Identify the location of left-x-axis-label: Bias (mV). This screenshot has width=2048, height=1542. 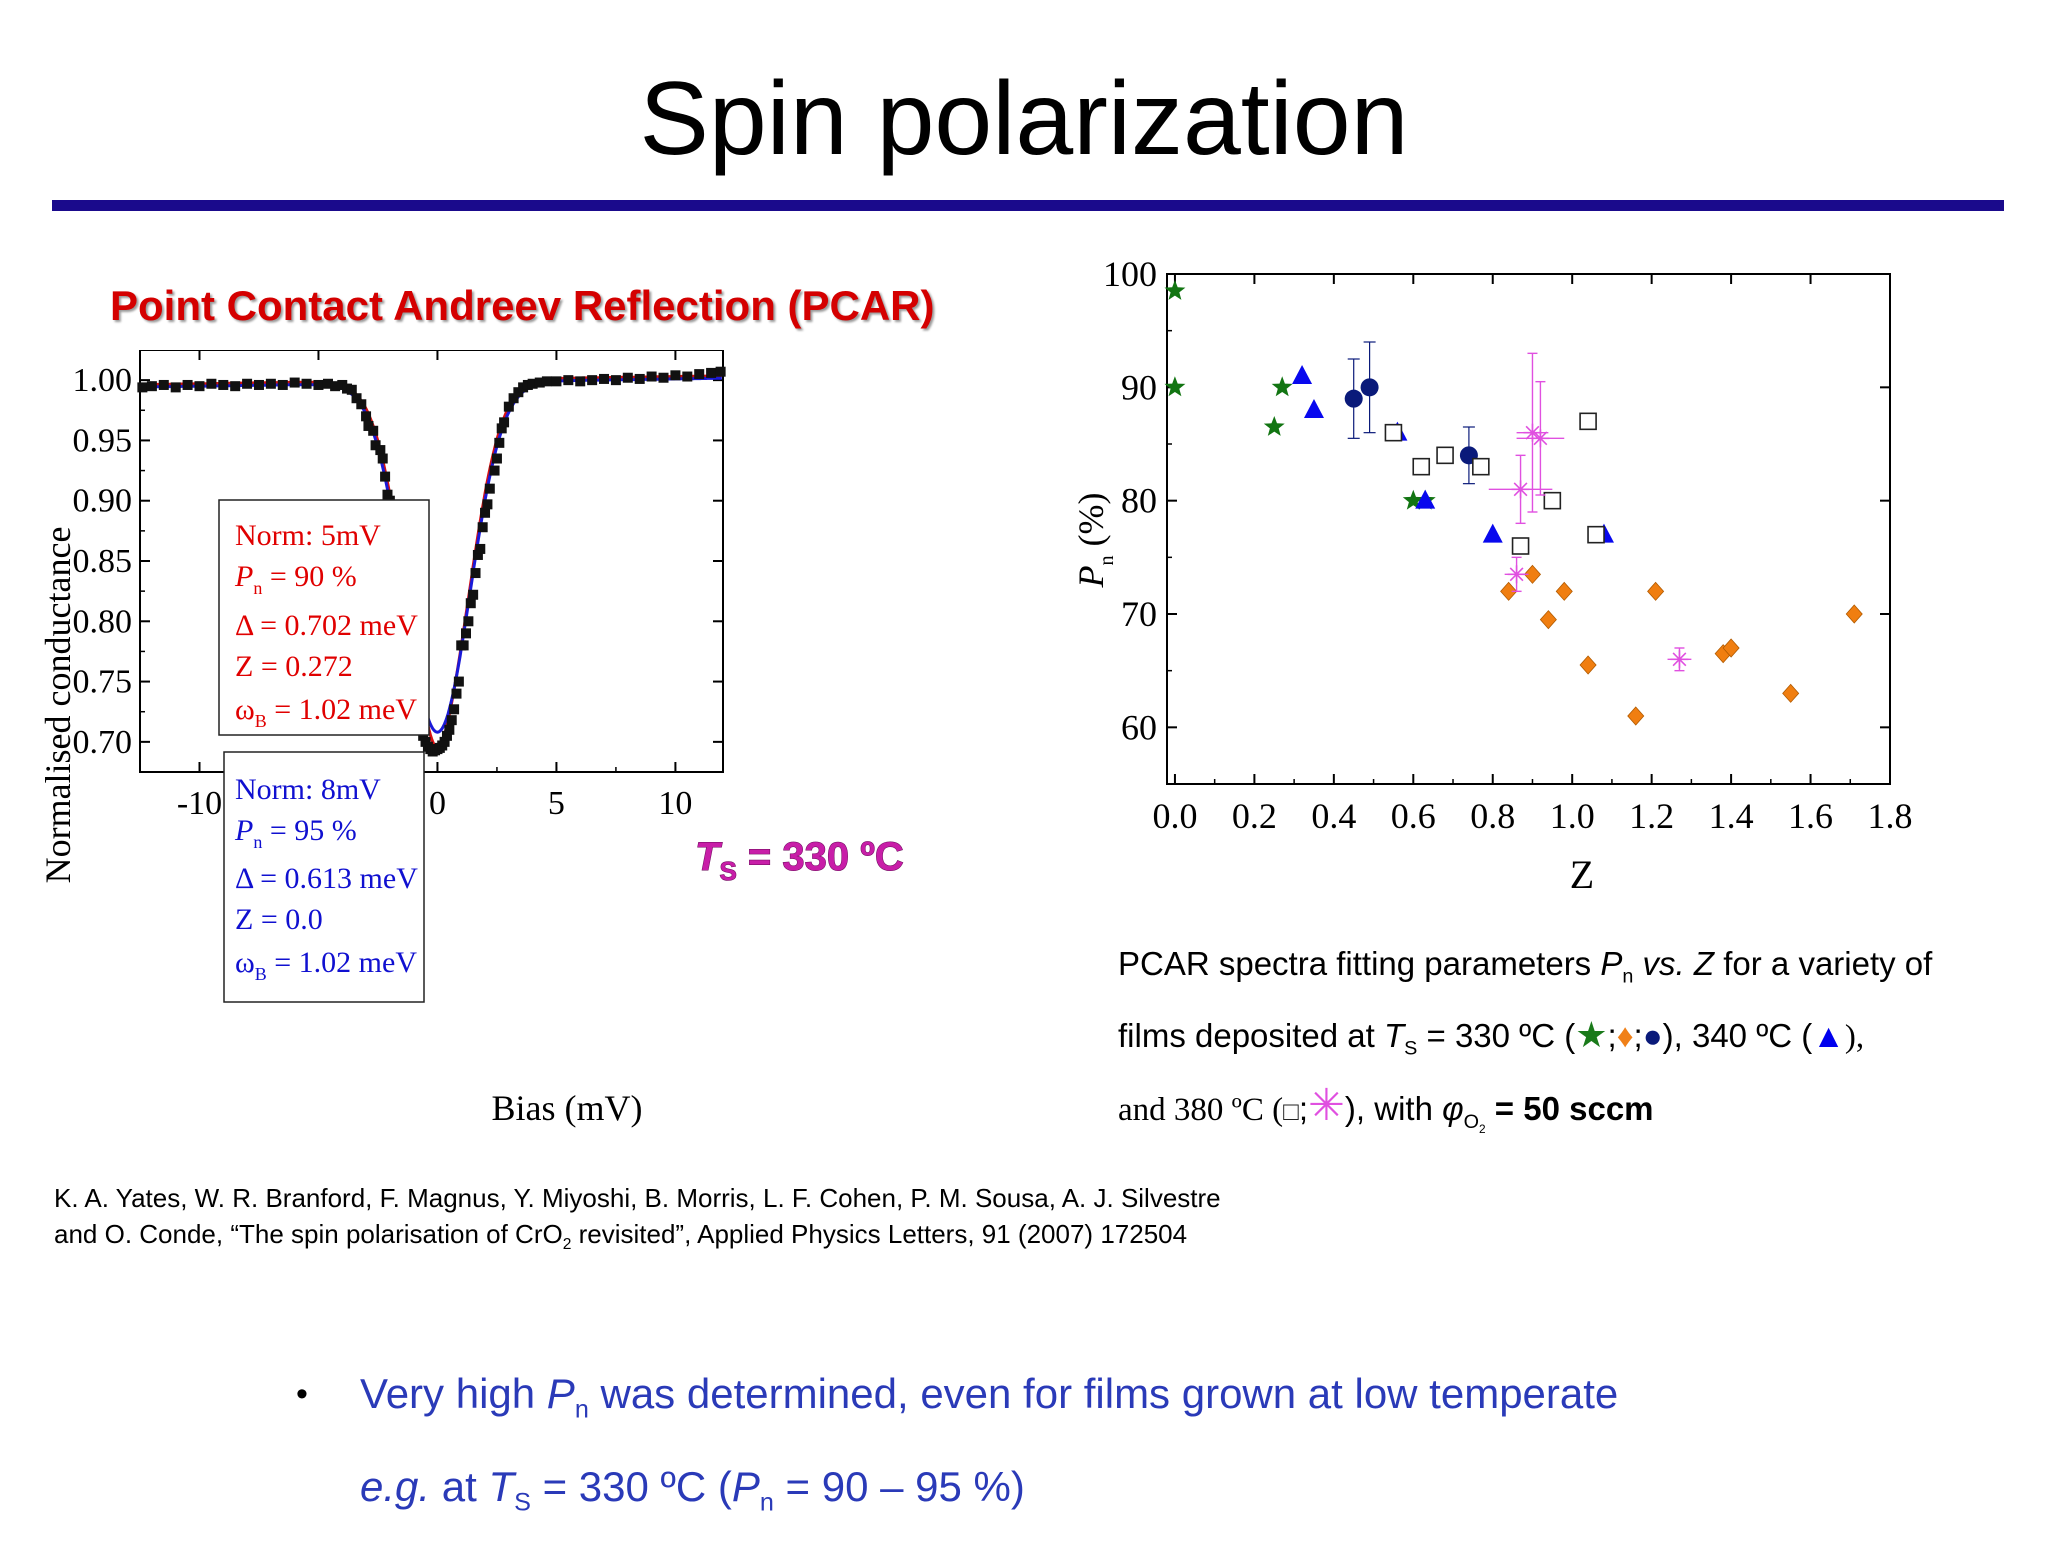
(567, 1108).